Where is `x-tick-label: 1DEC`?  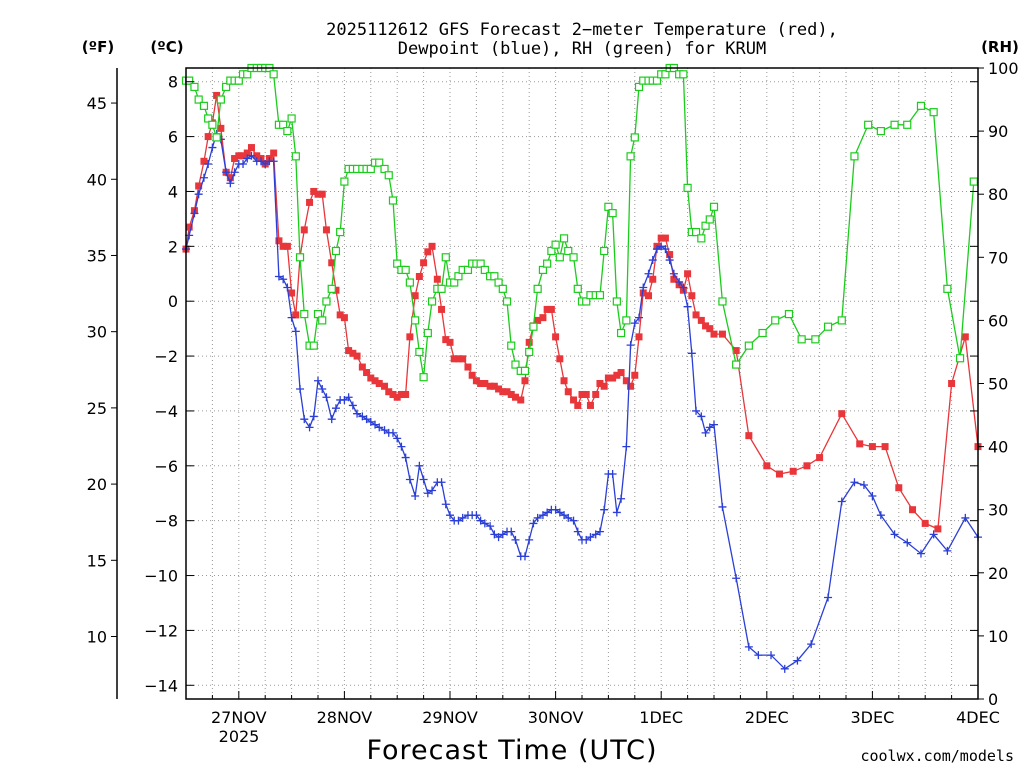
x-tick-label: 1DEC is located at coordinates (661, 717).